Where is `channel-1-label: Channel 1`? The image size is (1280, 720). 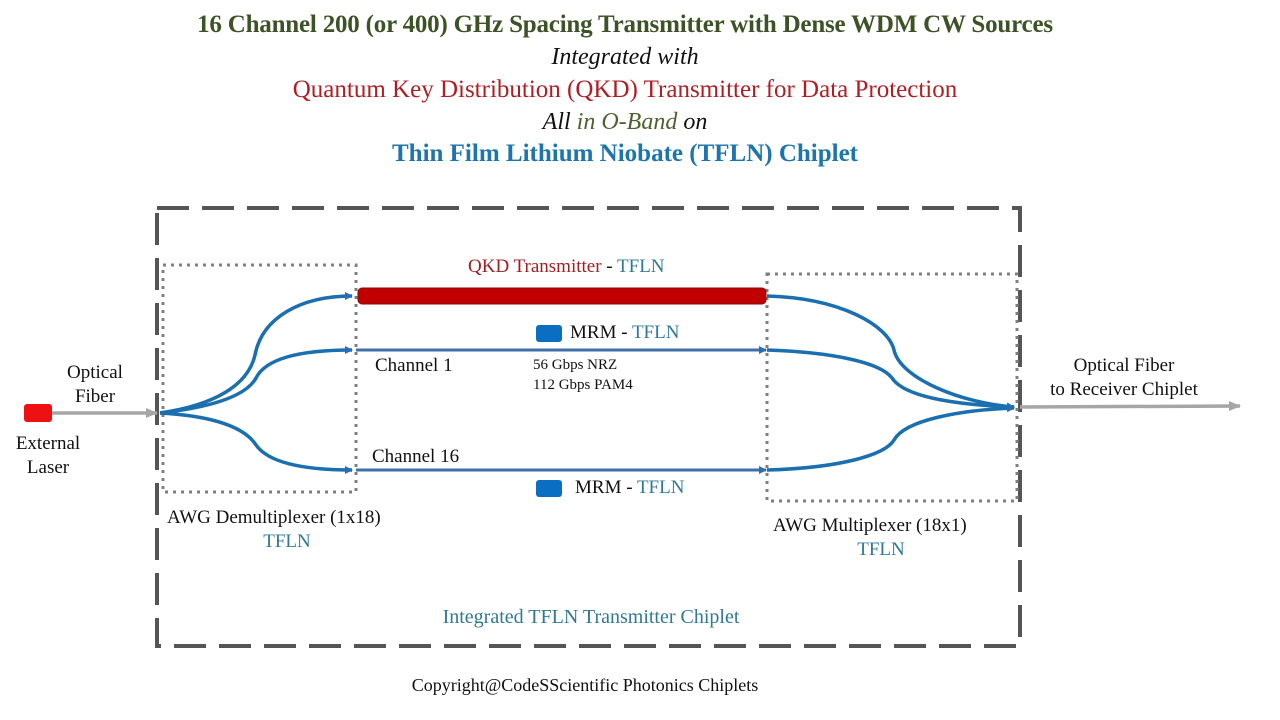 channel-1-label: Channel 1 is located at coordinates (414, 365).